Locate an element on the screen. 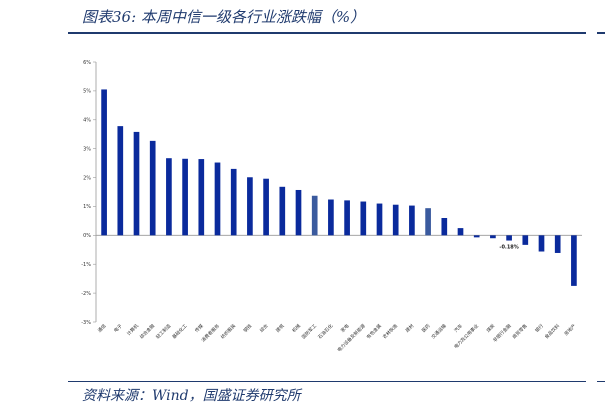  x-tick-label: 综合金融 is located at coordinates (147, 331).